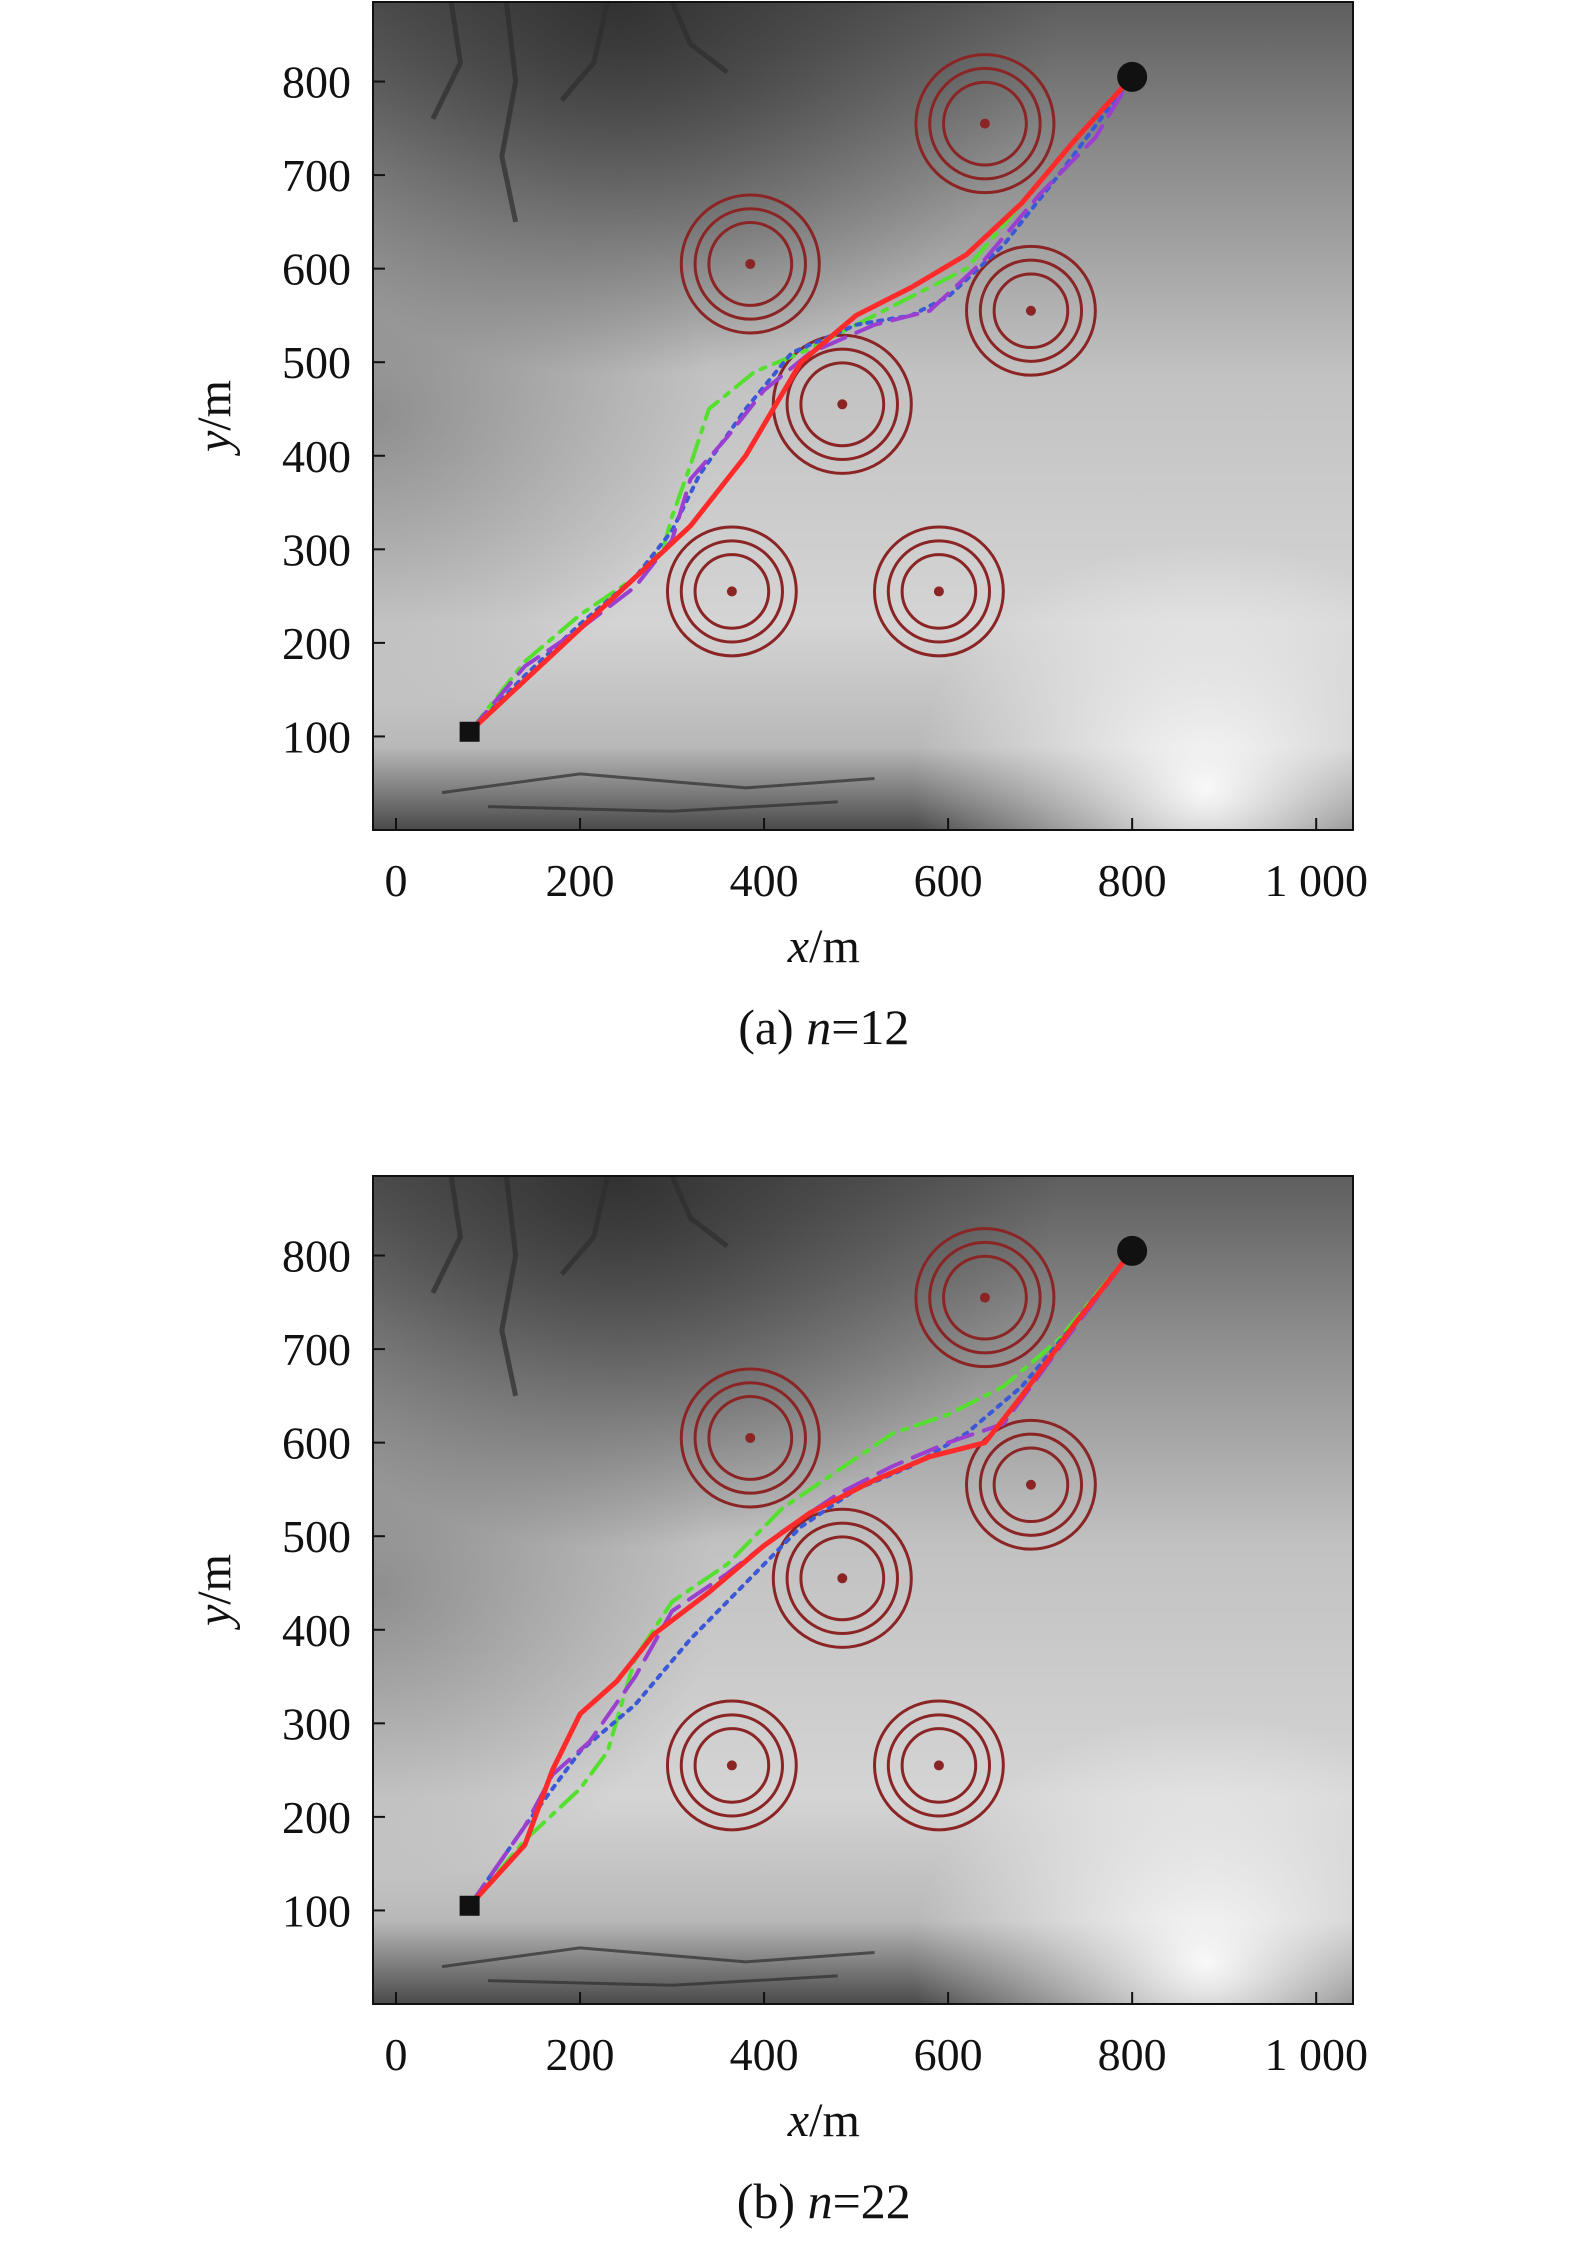 Image resolution: width=1575 pixels, height=2249 pixels. What do you see at coordinates (316, 175) in the screenshot?
I see `y-tick-label: 700` at bounding box center [316, 175].